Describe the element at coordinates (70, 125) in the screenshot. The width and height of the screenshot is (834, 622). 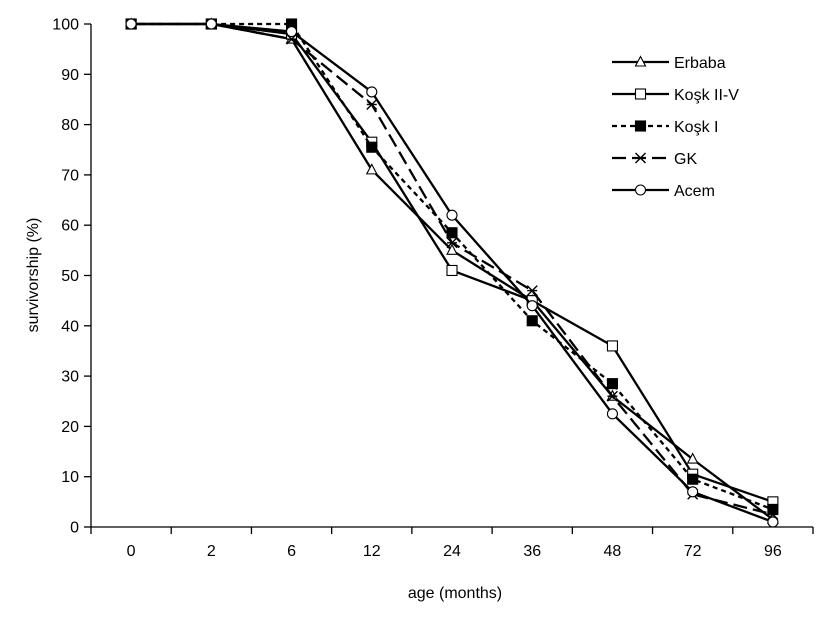
I see `y-tick-label: 80` at that location.